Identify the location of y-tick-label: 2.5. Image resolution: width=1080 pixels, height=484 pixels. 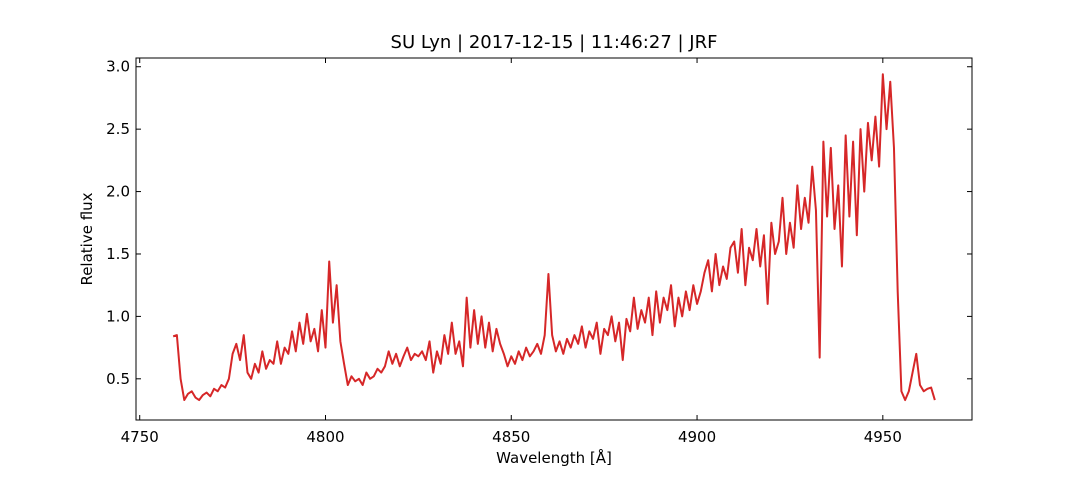
(118, 129).